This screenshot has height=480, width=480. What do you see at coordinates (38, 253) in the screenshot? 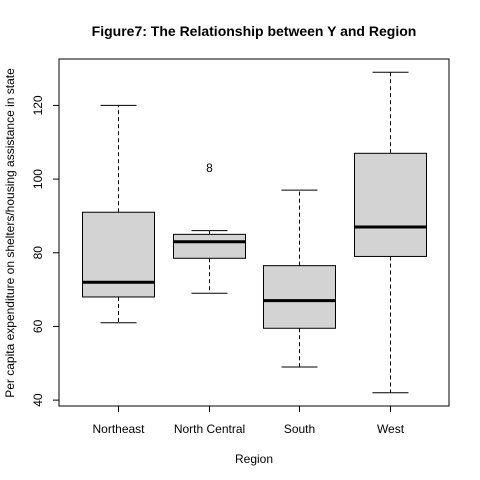
I see `y-tick-label: 80` at bounding box center [38, 253].